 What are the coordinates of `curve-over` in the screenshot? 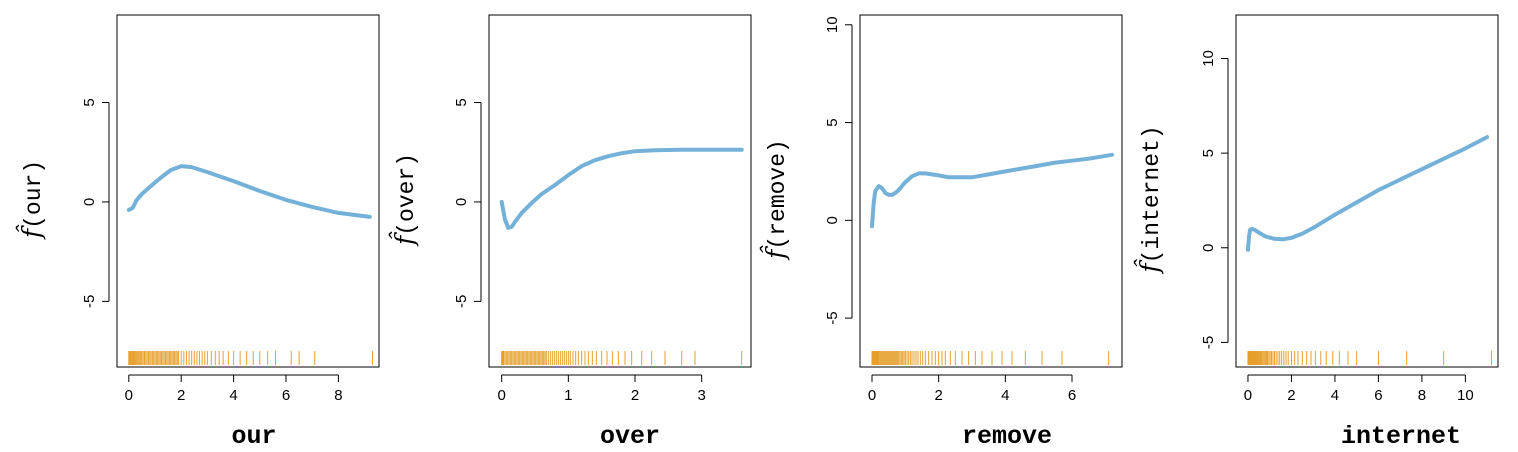 It's located at (621, 188).